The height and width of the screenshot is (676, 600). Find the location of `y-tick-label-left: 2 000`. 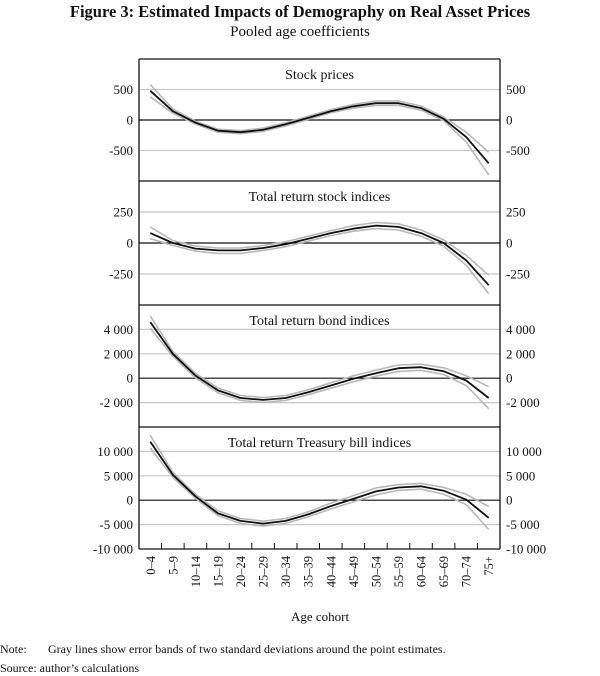

y-tick-label-left: 2 000 is located at coordinates (118, 353).